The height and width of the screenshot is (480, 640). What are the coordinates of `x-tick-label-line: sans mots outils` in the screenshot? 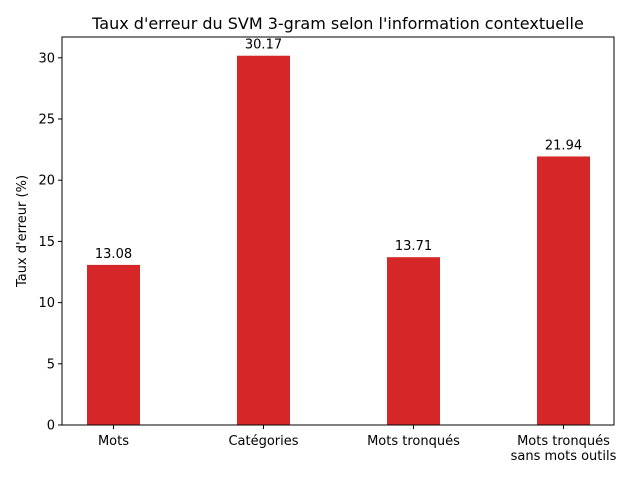 It's located at (564, 456).